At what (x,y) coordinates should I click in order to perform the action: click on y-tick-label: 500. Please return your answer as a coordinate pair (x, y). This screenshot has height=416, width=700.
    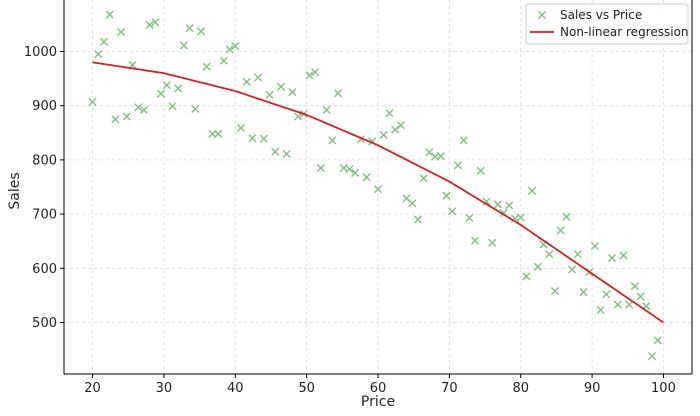
    Looking at the image, I should click on (44, 323).